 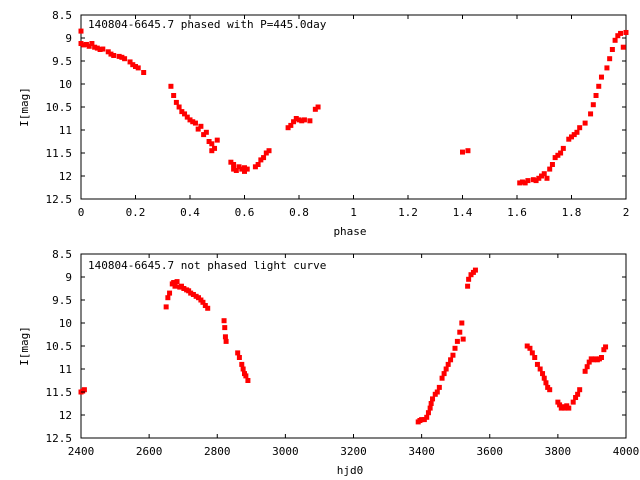 What do you see at coordinates (353, 451) in the screenshot?
I see `unphased-x-tick-label: 3200` at bounding box center [353, 451].